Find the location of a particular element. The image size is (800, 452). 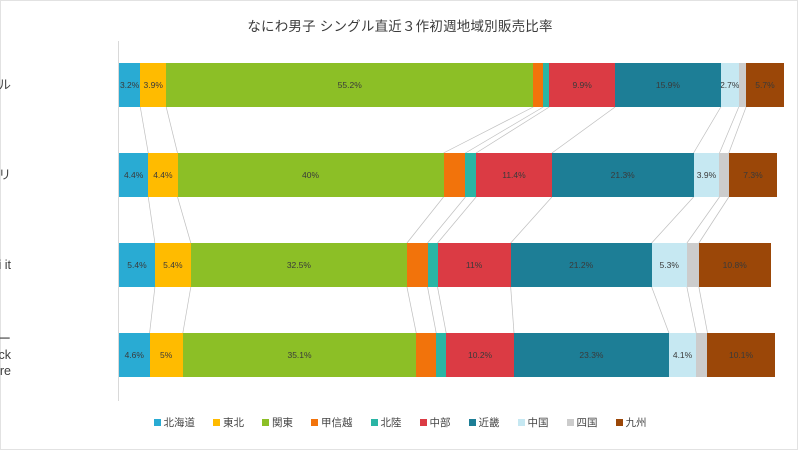

bar-segment: 4.1% is located at coordinates (682, 355).